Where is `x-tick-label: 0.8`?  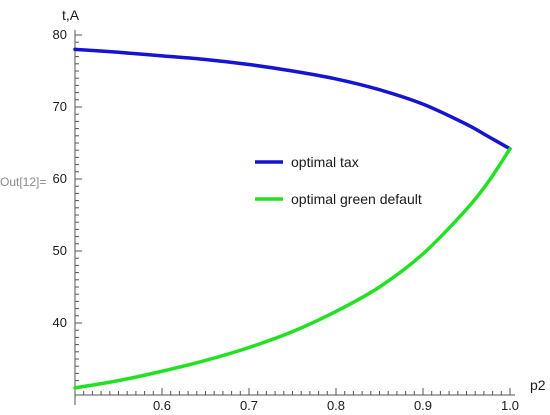
x-tick-label: 0.8 is located at coordinates (336, 405).